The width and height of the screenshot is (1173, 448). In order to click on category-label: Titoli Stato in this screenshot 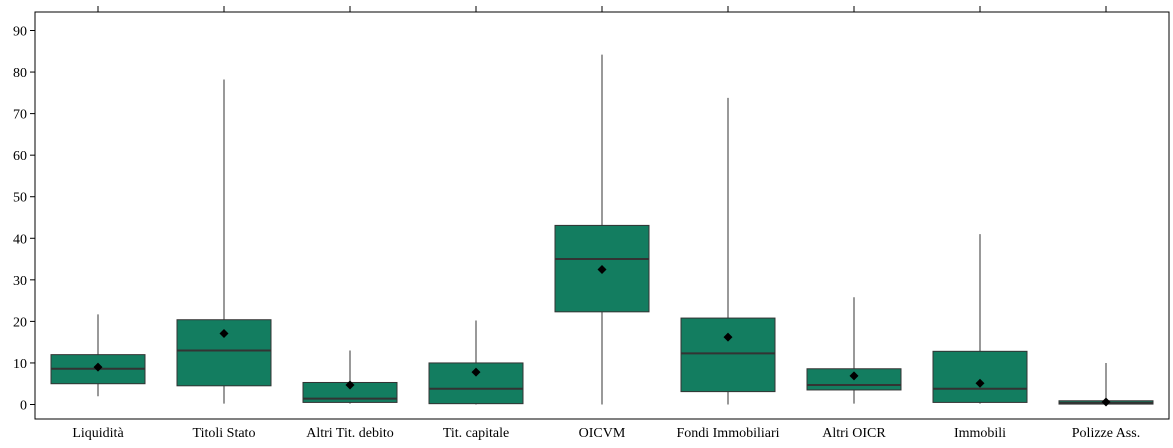, I will do `click(224, 433)`.